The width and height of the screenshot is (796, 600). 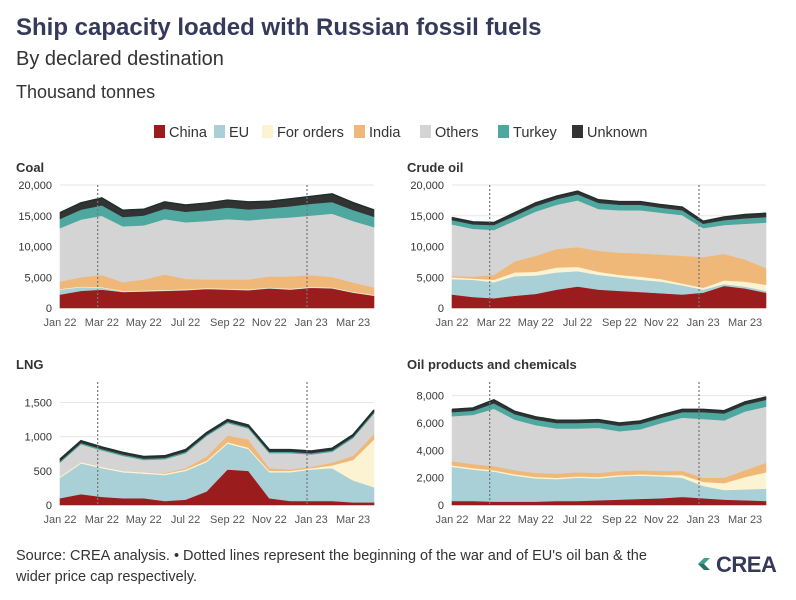 What do you see at coordinates (38, 404) in the screenshot?
I see `y-tick-label: 1,500` at bounding box center [38, 404].